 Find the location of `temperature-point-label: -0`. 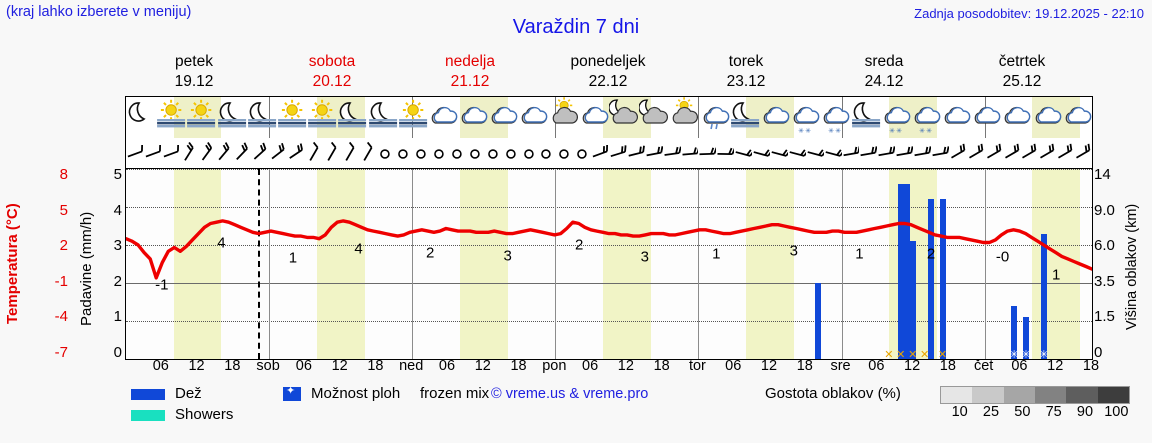

temperature-point-label: -0 is located at coordinates (1002, 257).